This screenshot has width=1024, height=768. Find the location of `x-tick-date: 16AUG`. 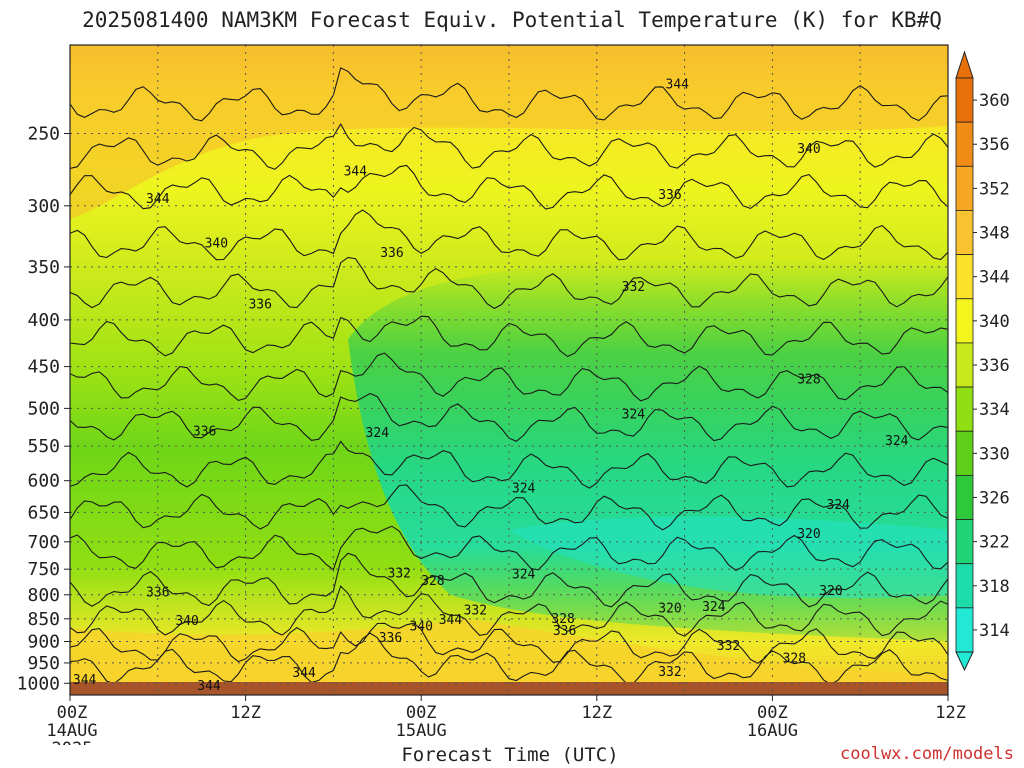

x-tick-date: 16AUG is located at coordinates (772, 731).